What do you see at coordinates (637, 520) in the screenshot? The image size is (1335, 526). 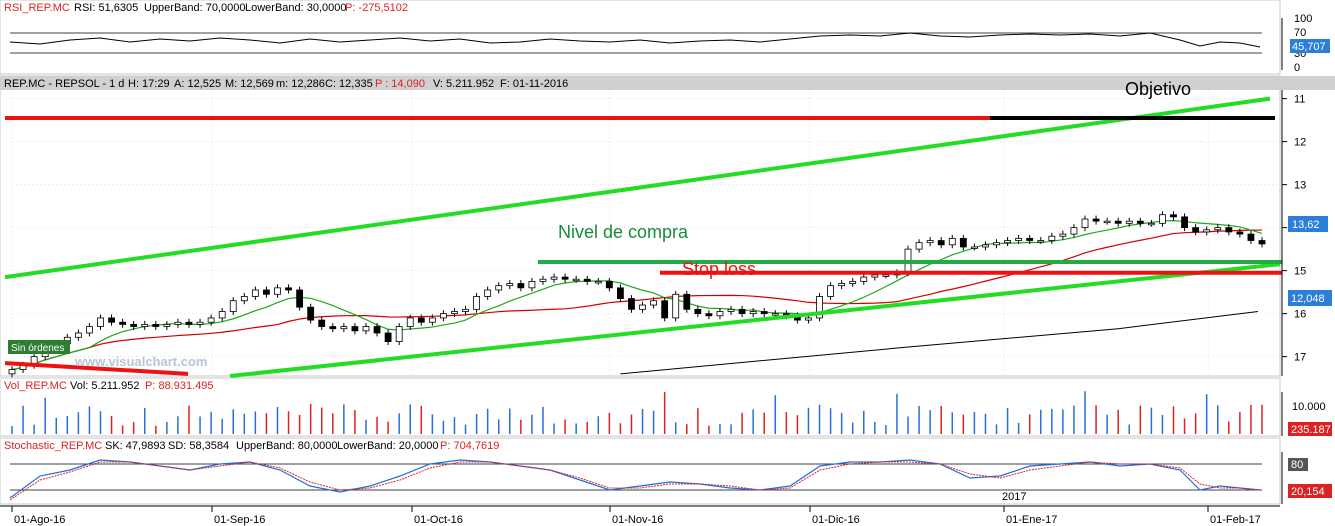 I see `x-tick-label: 01-Nov-16` at bounding box center [637, 520].